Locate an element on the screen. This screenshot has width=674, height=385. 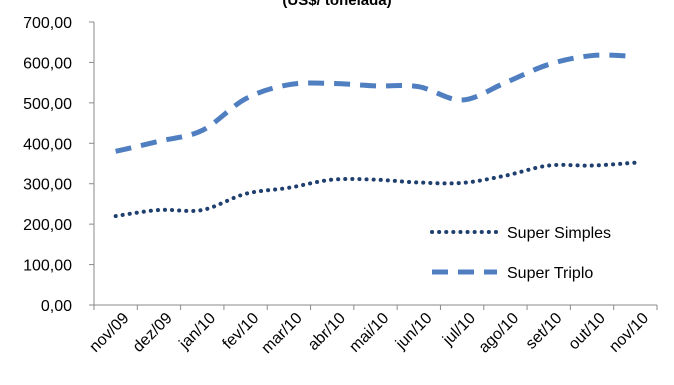
y-tick-label: 0,00 is located at coordinates (56, 306).